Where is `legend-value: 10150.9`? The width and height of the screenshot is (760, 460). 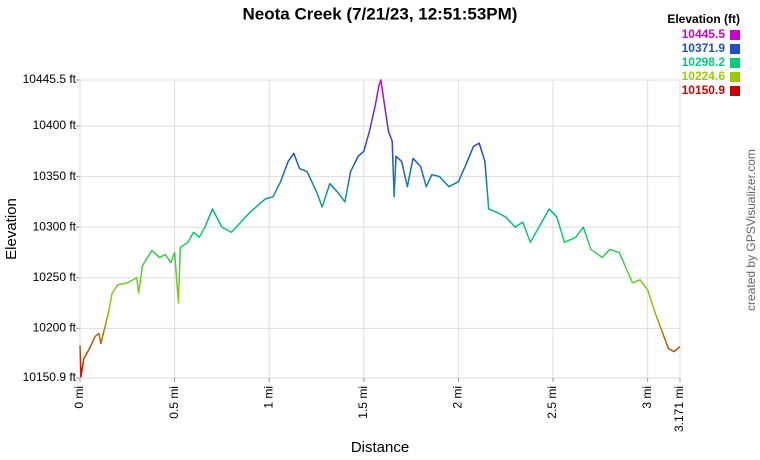
legend-value: 10150.9 is located at coordinates (704, 90).